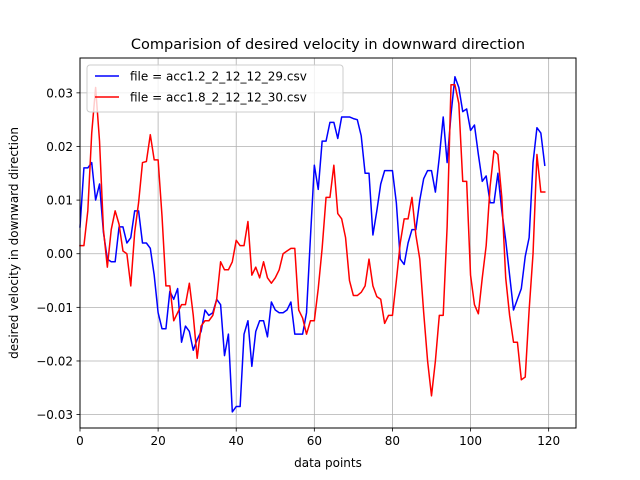 The height and width of the screenshot is (480, 640). Describe the element at coordinates (314, 441) in the screenshot. I see `x-tick-label: 60` at that location.